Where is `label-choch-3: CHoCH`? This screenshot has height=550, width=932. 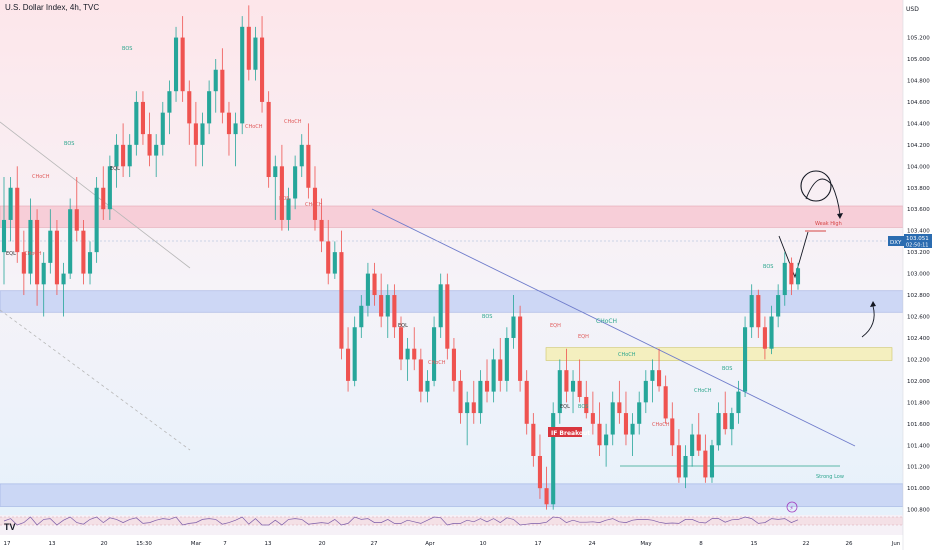
label-choch-3: CHoCH is located at coordinates (254, 127).